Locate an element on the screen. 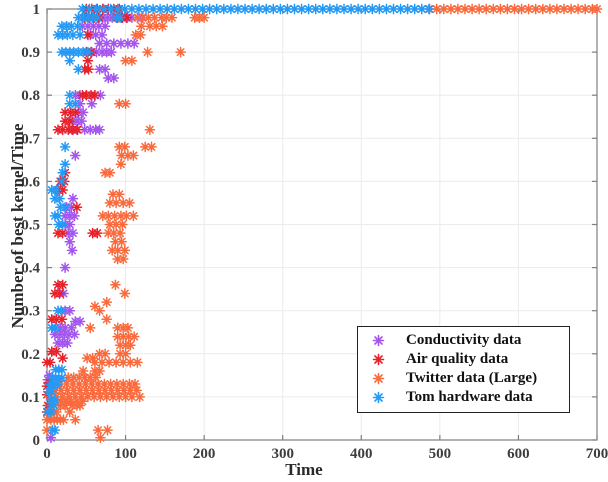 Image resolution: width=608 pixels, height=482 pixels. legend-label: Tom hardware data is located at coordinates (469, 397).